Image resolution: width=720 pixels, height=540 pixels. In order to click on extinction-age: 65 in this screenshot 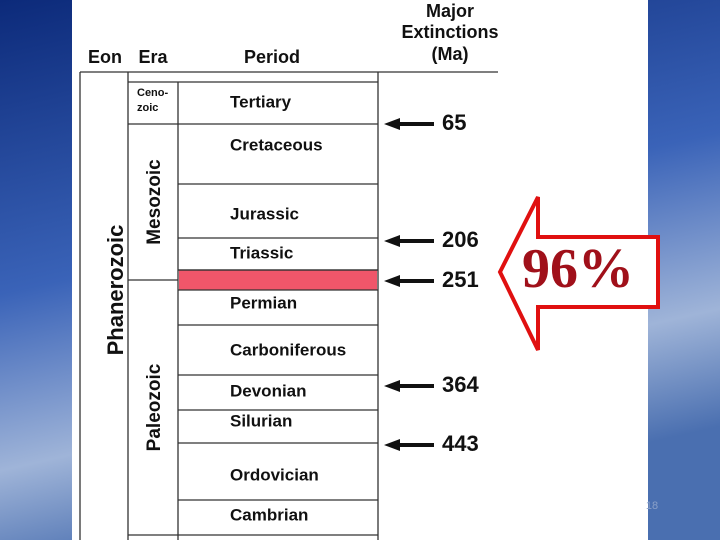, I will do `click(454, 122)`.